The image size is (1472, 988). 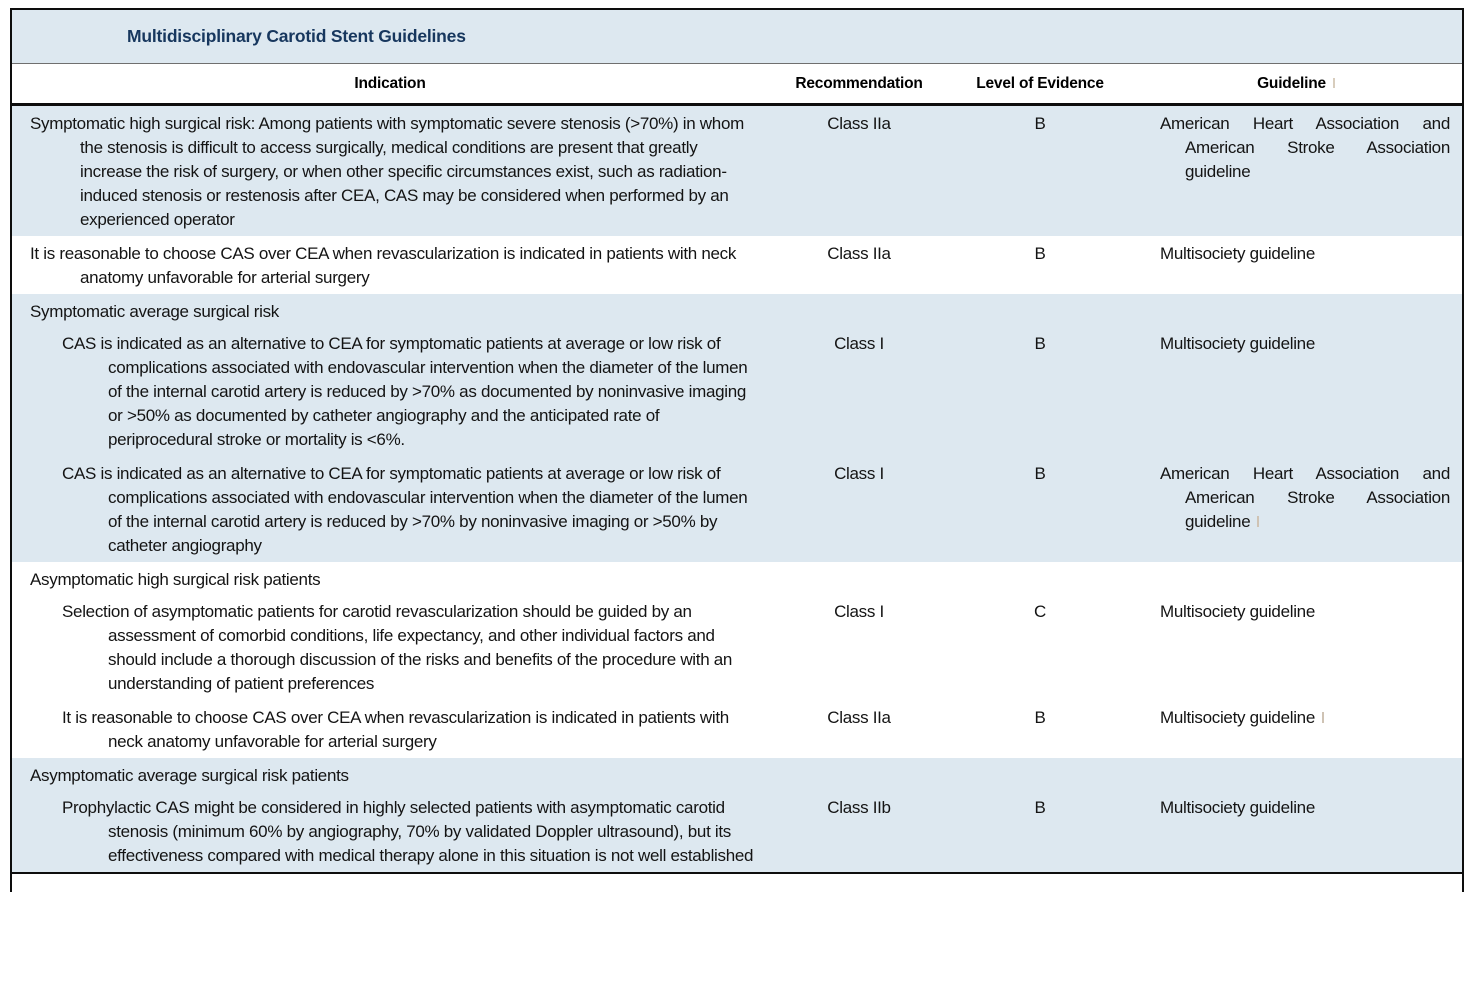 I want to click on column-header-indication: Indication, so click(x=390, y=83).